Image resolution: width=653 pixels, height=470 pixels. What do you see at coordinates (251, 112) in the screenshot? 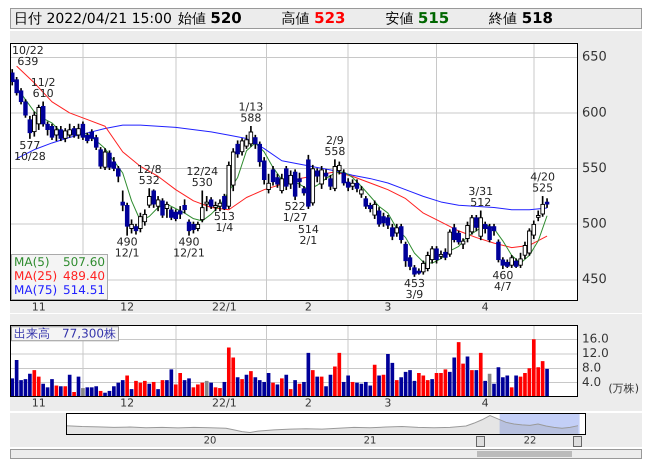
I see `annotation: 1/13 588` at bounding box center [251, 112].